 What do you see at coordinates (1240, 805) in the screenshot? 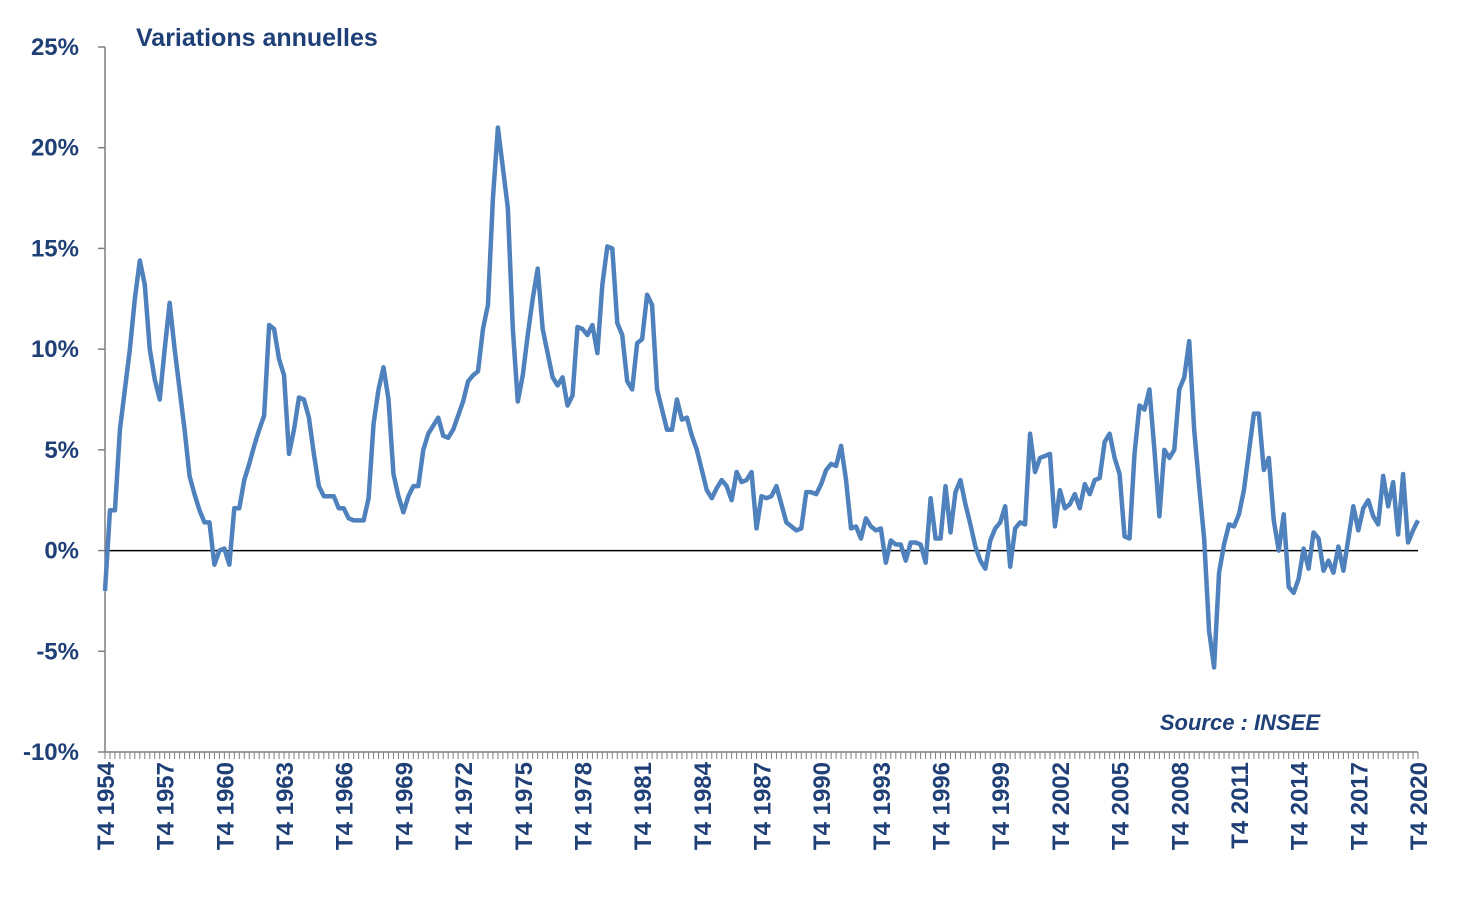
I see `x-tick-label: T4 2011` at bounding box center [1240, 805].